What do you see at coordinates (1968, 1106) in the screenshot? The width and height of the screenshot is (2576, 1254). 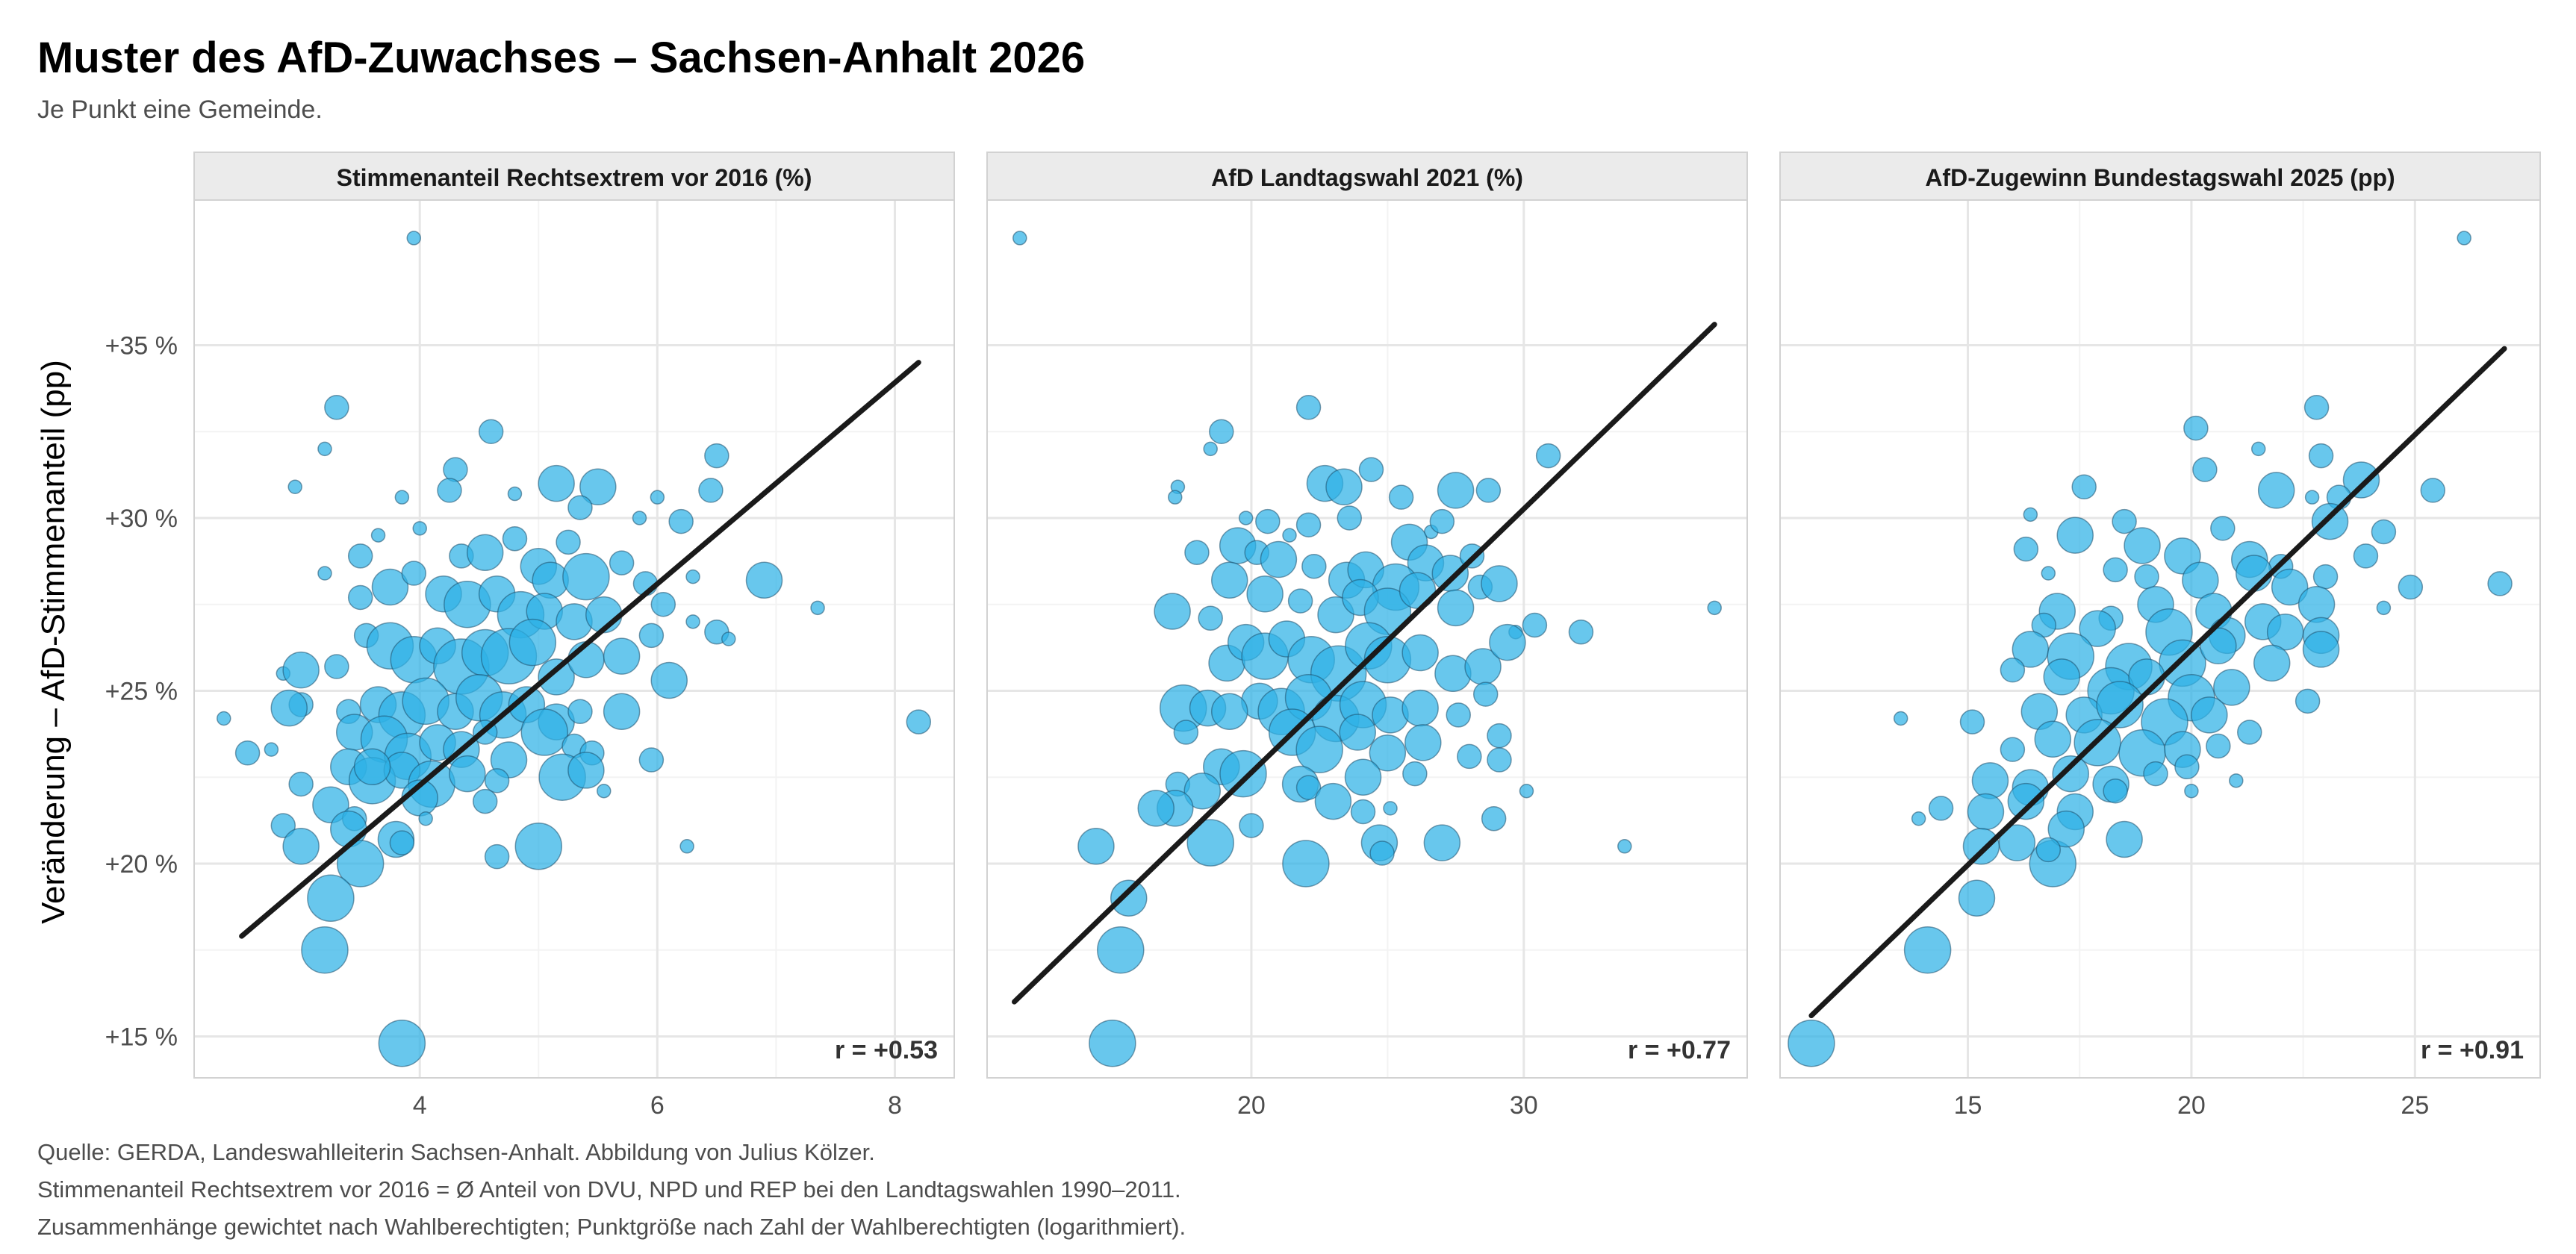 I see `x-tick-label: 15` at bounding box center [1968, 1106].